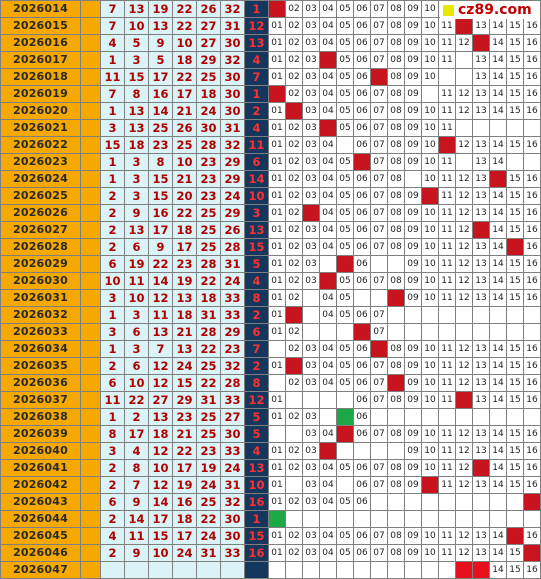 The height and width of the screenshot is (579, 541). Describe the element at coordinates (184, 196) in the screenshot. I see `red-ball: 20` at that location.